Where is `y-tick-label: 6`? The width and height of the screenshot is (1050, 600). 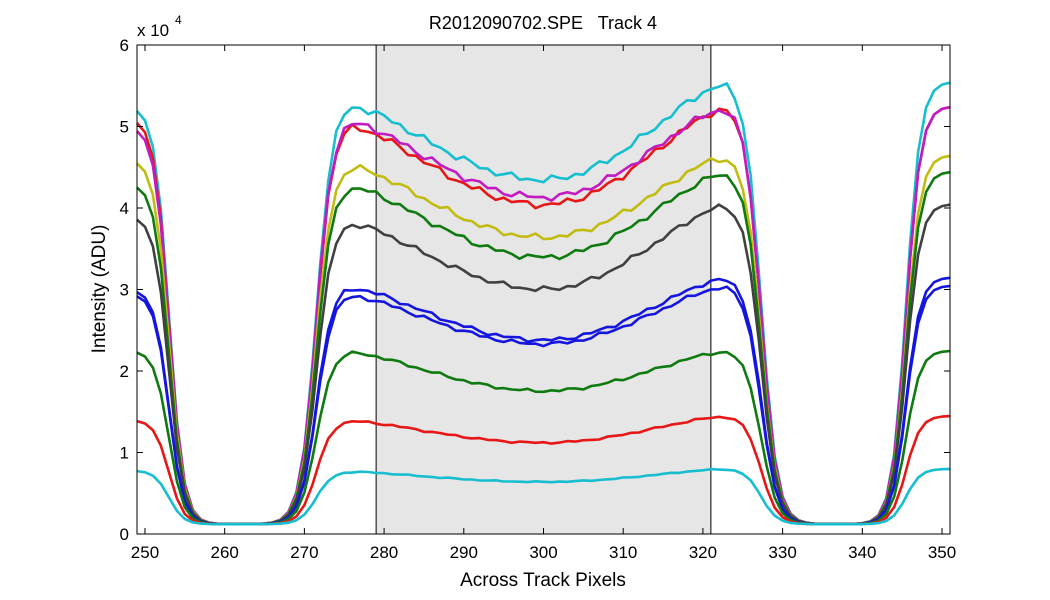 y-tick-label: 6 is located at coordinates (124, 45).